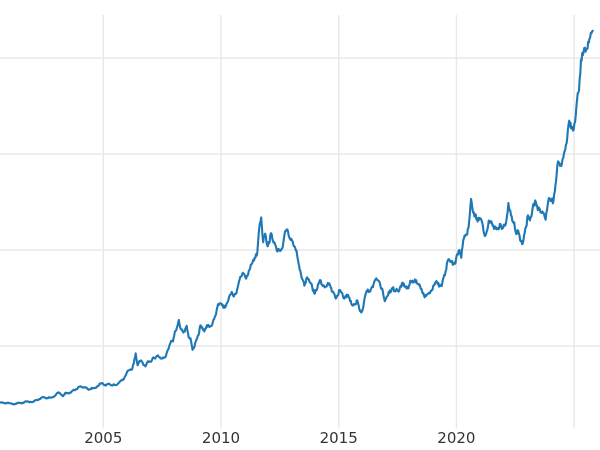 The height and width of the screenshot is (450, 600). What do you see at coordinates (456, 438) in the screenshot?
I see `x-tick-label: 2020` at bounding box center [456, 438].